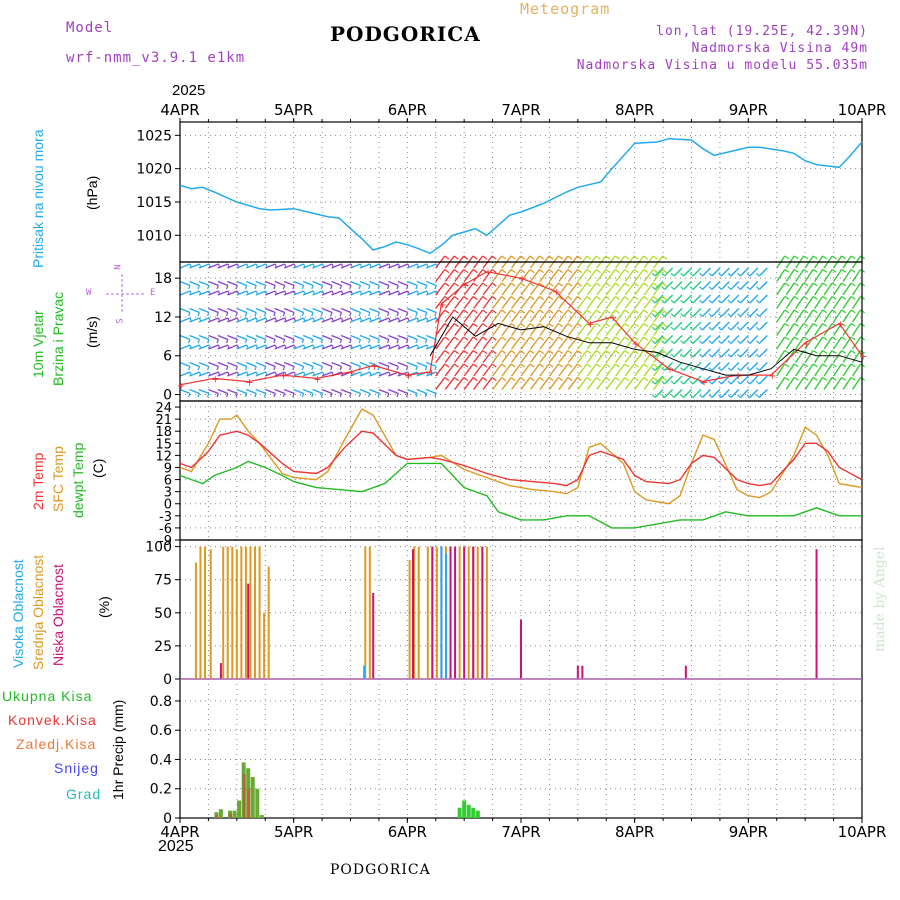  What do you see at coordinates (179, 110) in the screenshot?
I see `x-tick-label-top: 4APR` at bounding box center [179, 110].